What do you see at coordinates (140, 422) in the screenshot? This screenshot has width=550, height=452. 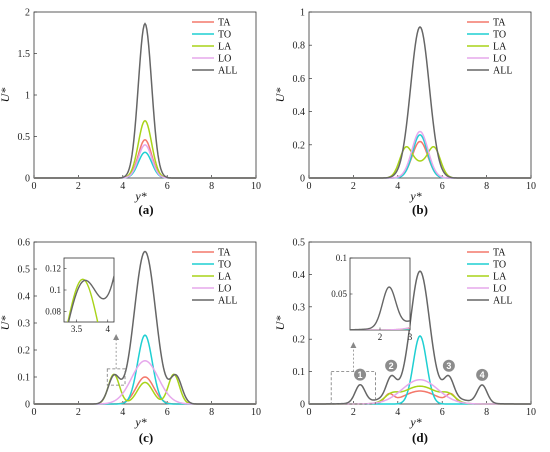 I see `x-axis-label: y*` at bounding box center [140, 422].